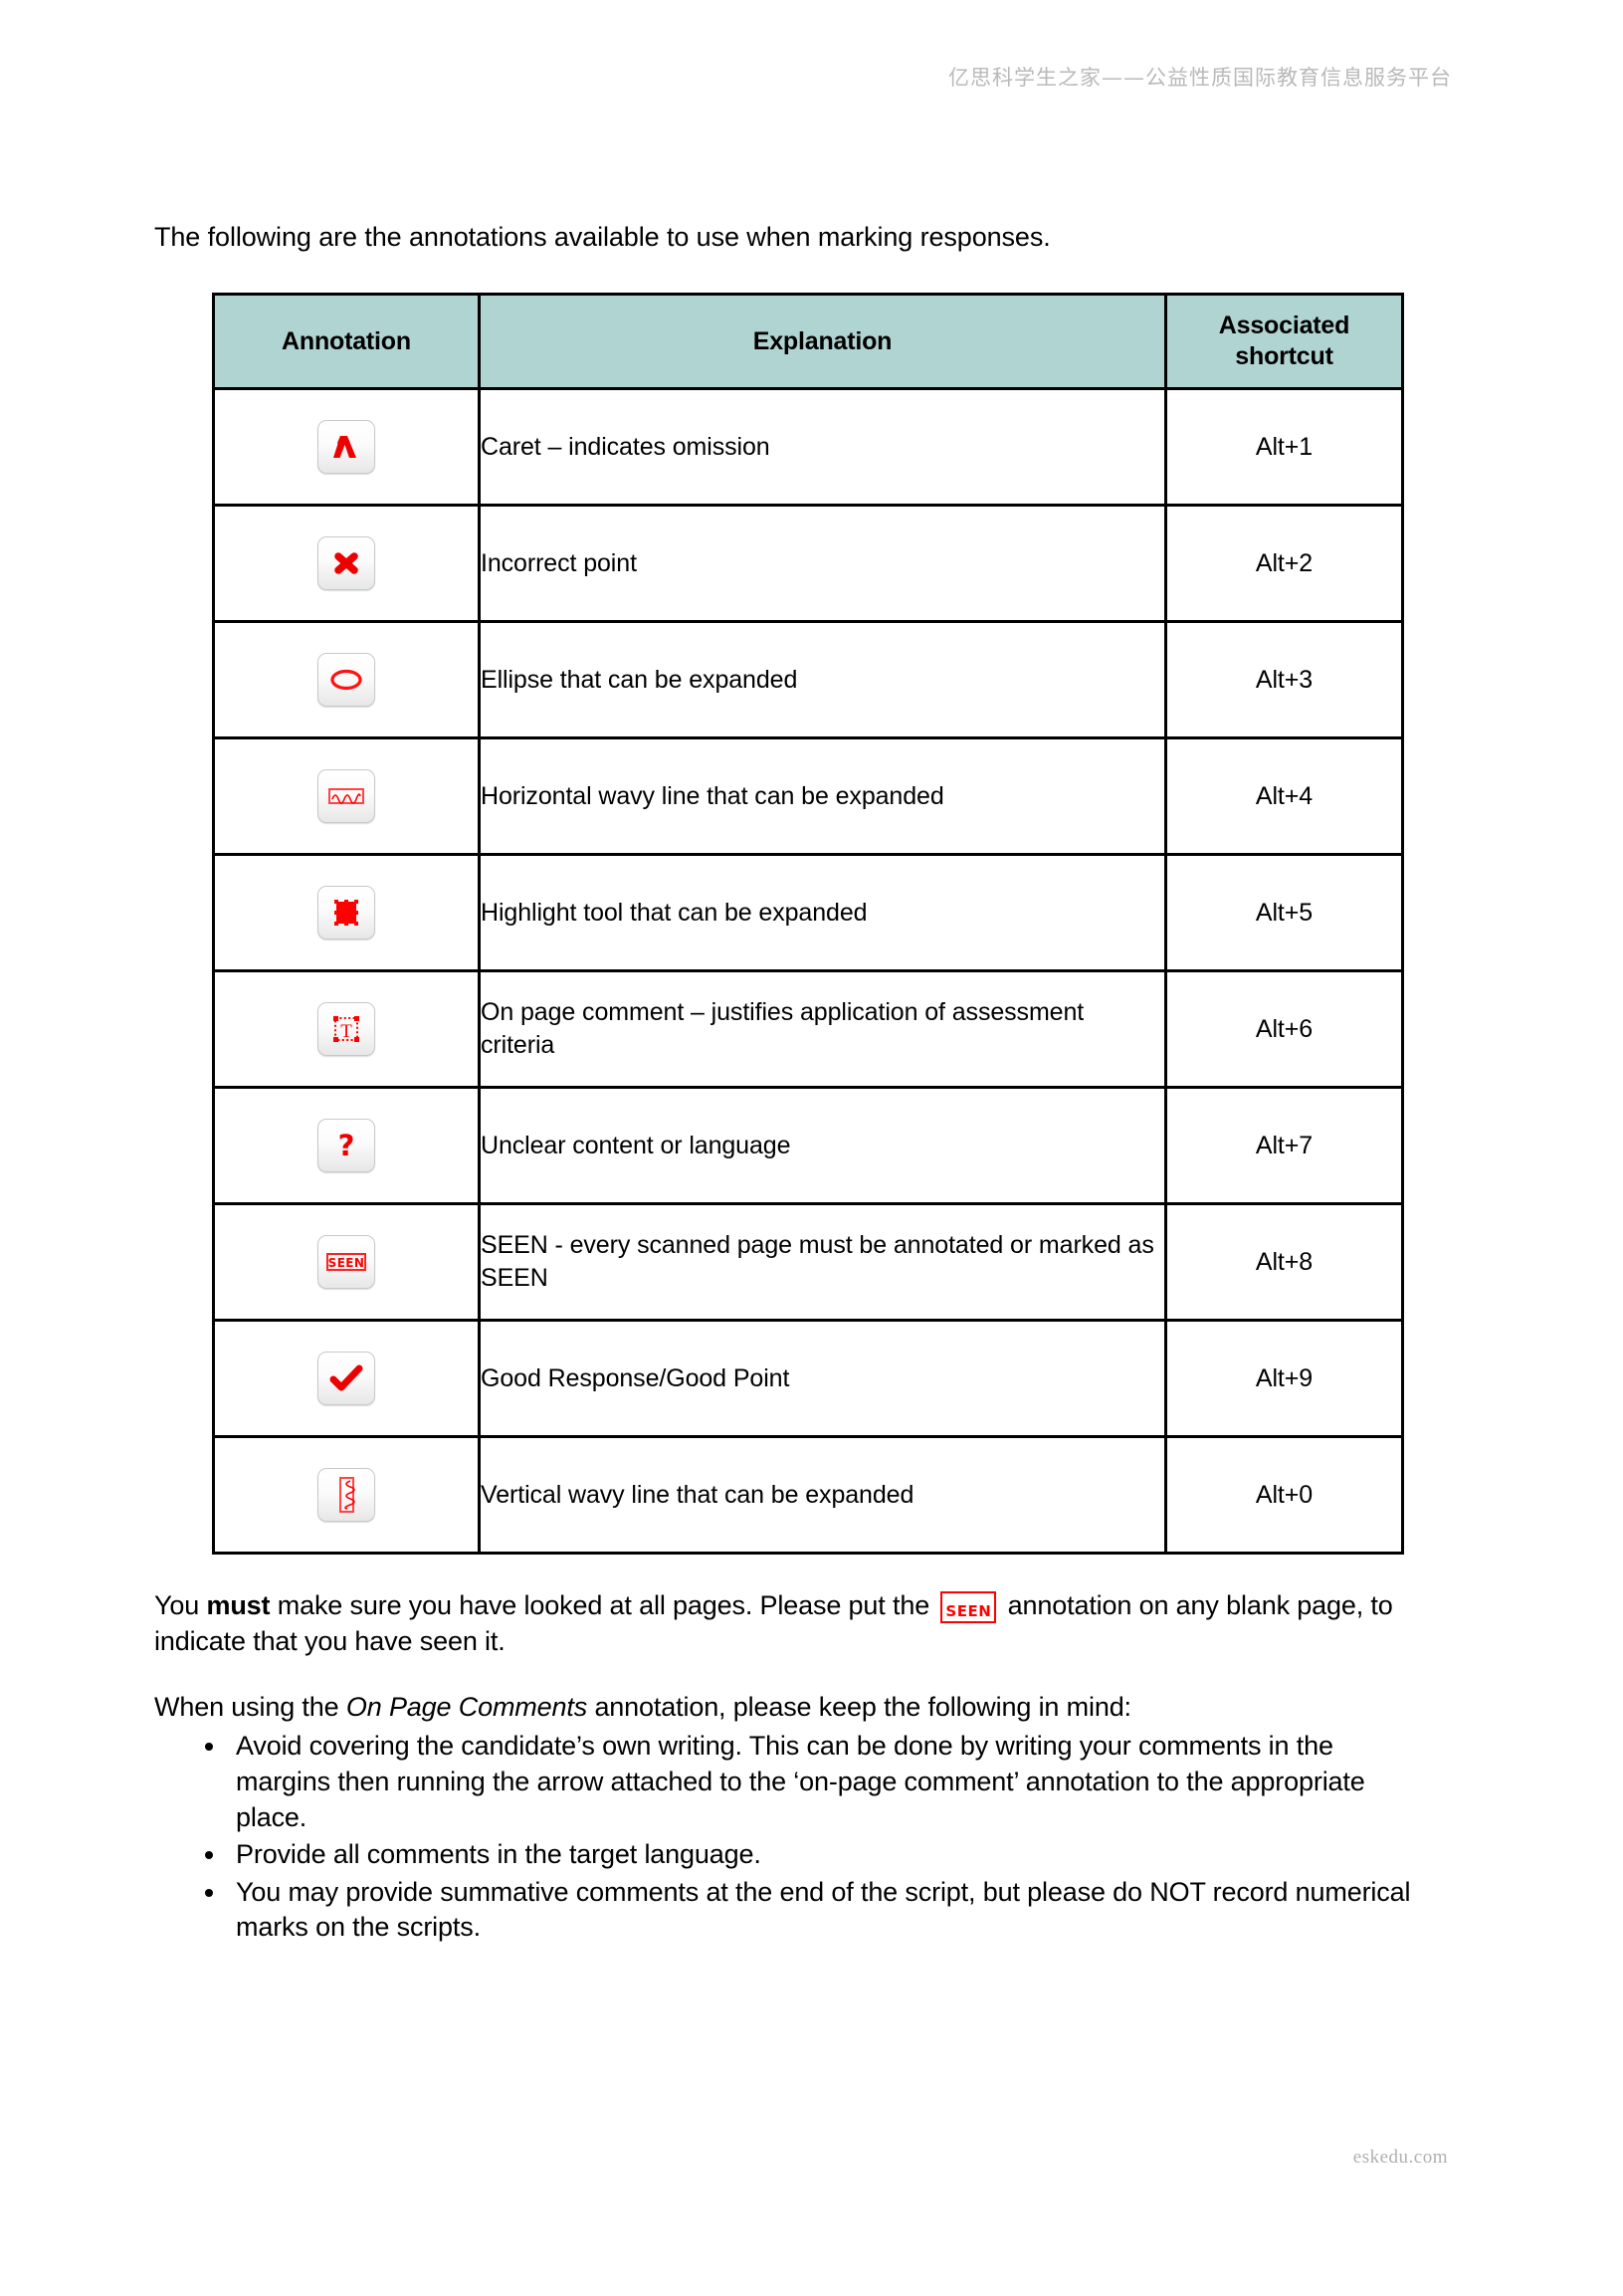 This screenshot has height=2296, width=1623. What do you see at coordinates (1200, 78) in the screenshot?
I see `site-watermark-header: 亿思科学生之家——公益性质国际教育信息服务平台` at bounding box center [1200, 78].